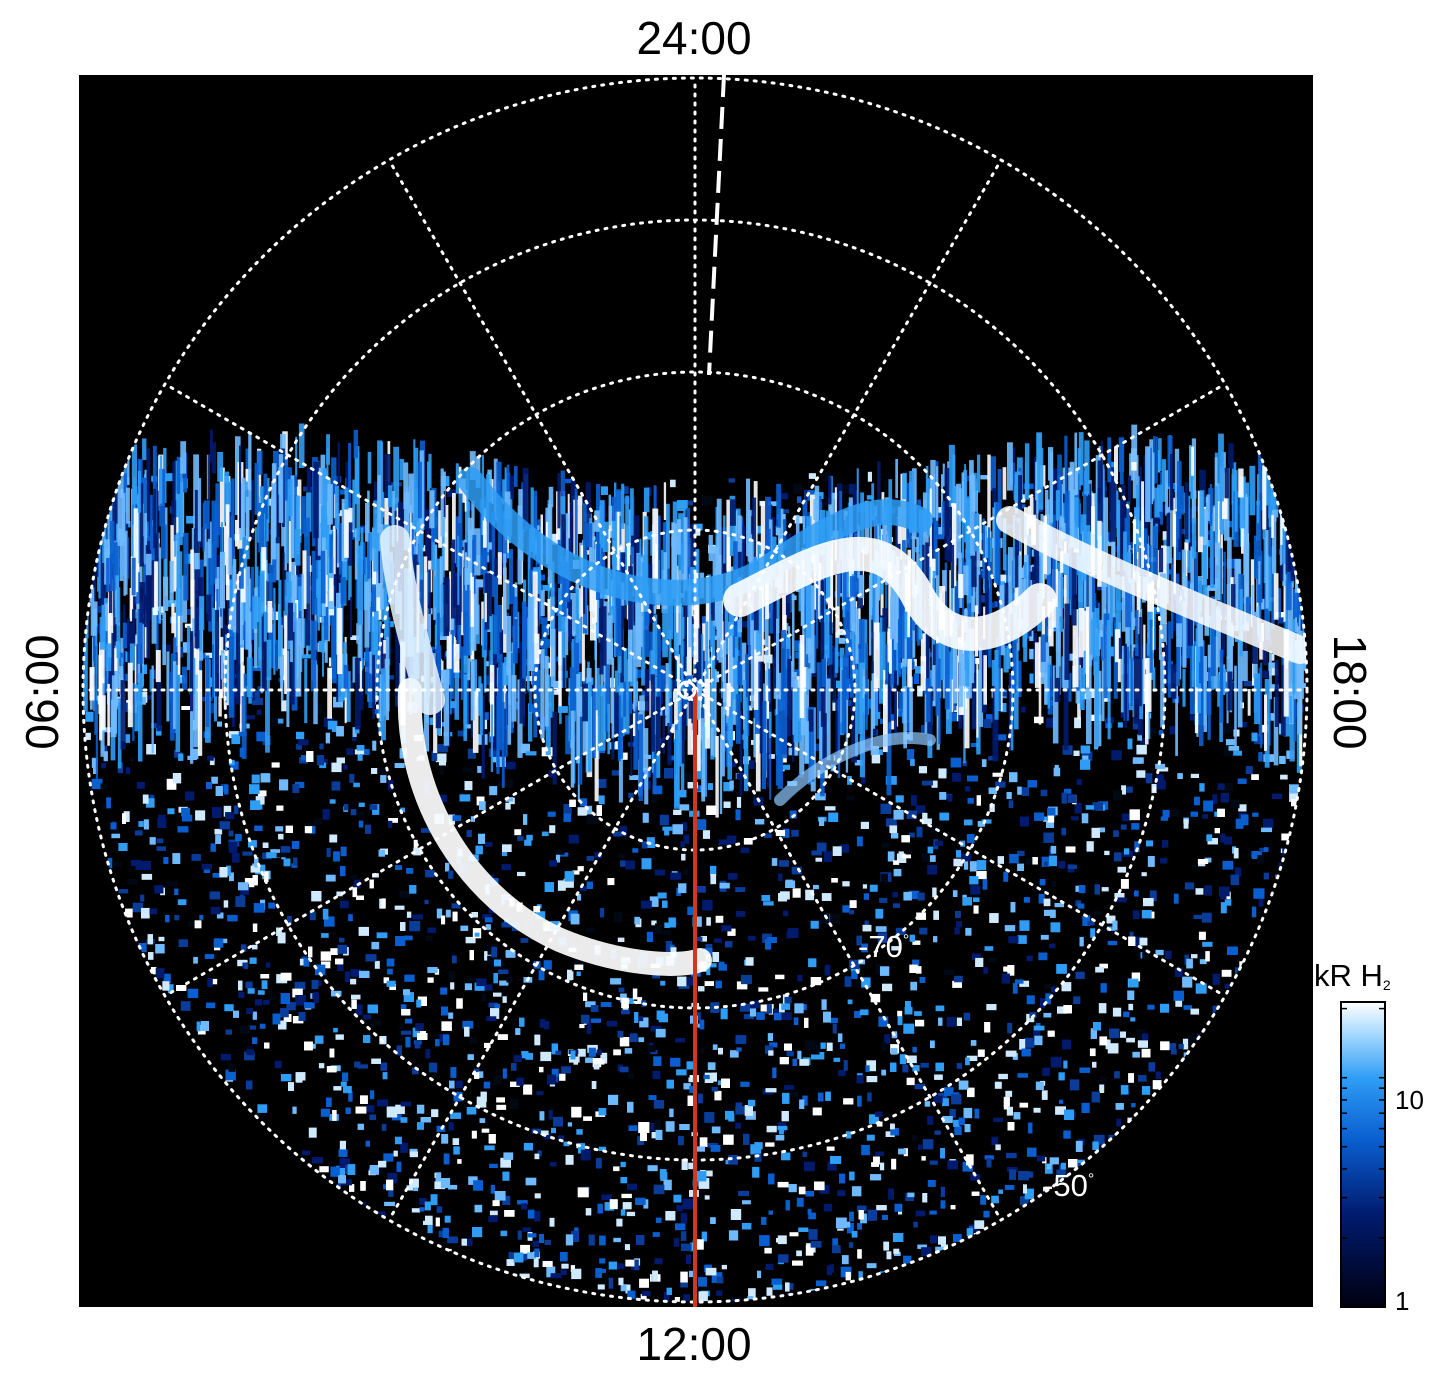 The image size is (1447, 1384). Describe the element at coordinates (687, 690) in the screenshot. I see `pole-marker` at that location.